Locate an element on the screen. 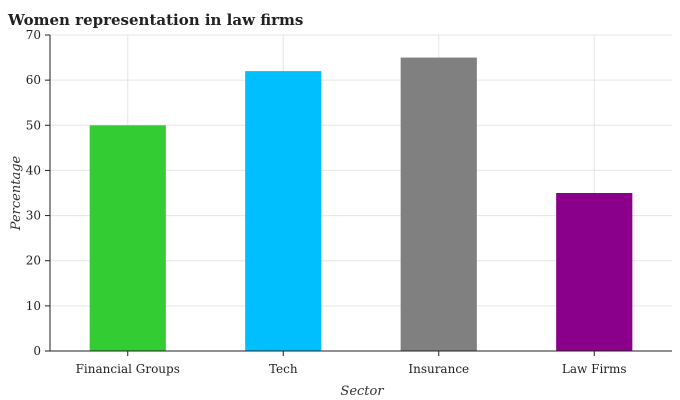  y-tick-label: 20 is located at coordinates (33, 261).